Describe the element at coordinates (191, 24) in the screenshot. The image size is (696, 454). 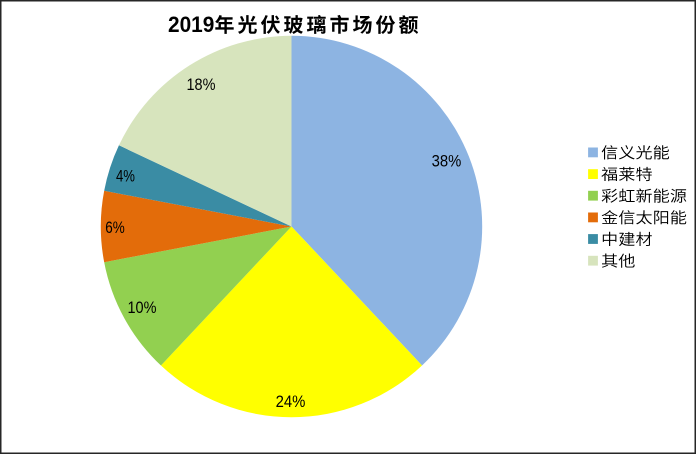
I see `svg-text: 2019` at that location.